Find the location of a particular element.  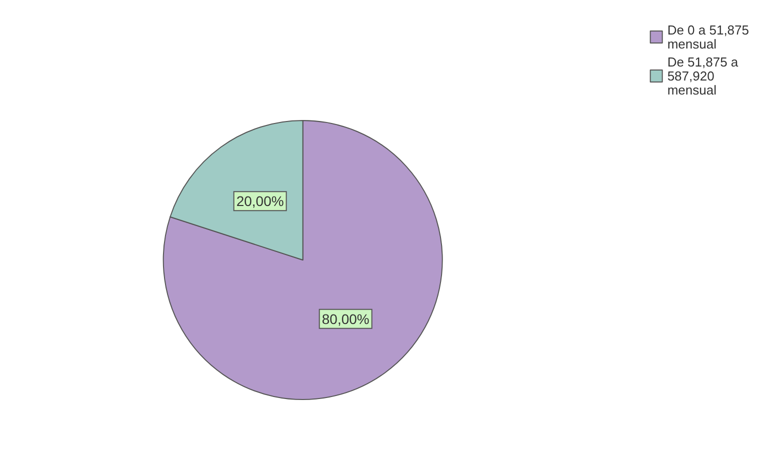

data-label: 80,00% is located at coordinates (346, 318).